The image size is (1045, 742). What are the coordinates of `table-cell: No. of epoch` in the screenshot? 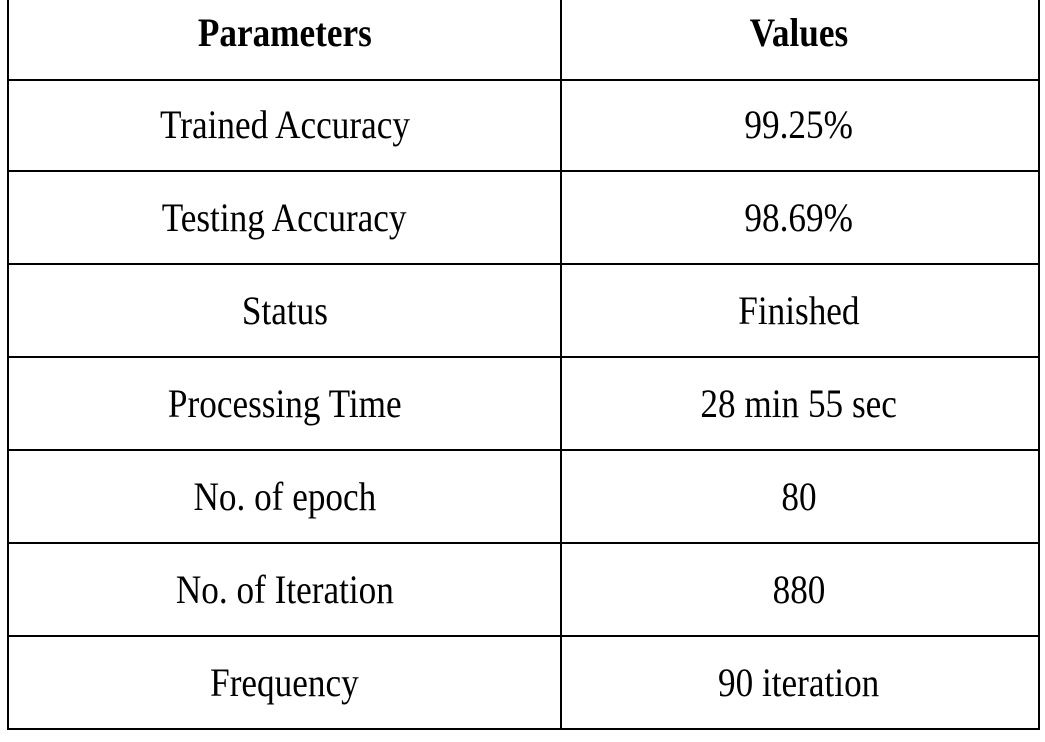 It's located at (284, 497).